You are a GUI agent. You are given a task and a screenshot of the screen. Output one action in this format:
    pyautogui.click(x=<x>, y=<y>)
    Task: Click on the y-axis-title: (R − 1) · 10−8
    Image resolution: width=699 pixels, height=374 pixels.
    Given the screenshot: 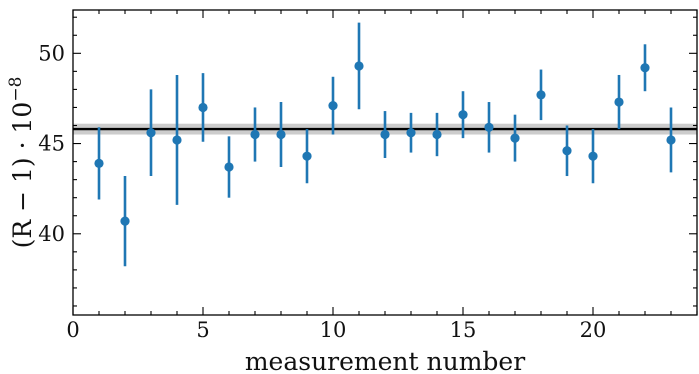 What is the action you would take?
    pyautogui.click(x=21, y=163)
    